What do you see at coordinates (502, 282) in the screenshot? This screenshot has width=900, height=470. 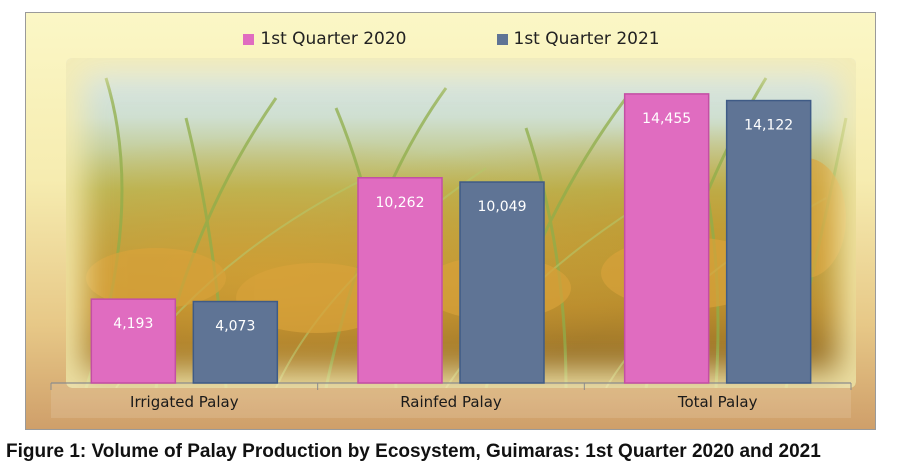 I see `bar-rainfed-palay-1st-quarter-2021` at bounding box center [502, 282].